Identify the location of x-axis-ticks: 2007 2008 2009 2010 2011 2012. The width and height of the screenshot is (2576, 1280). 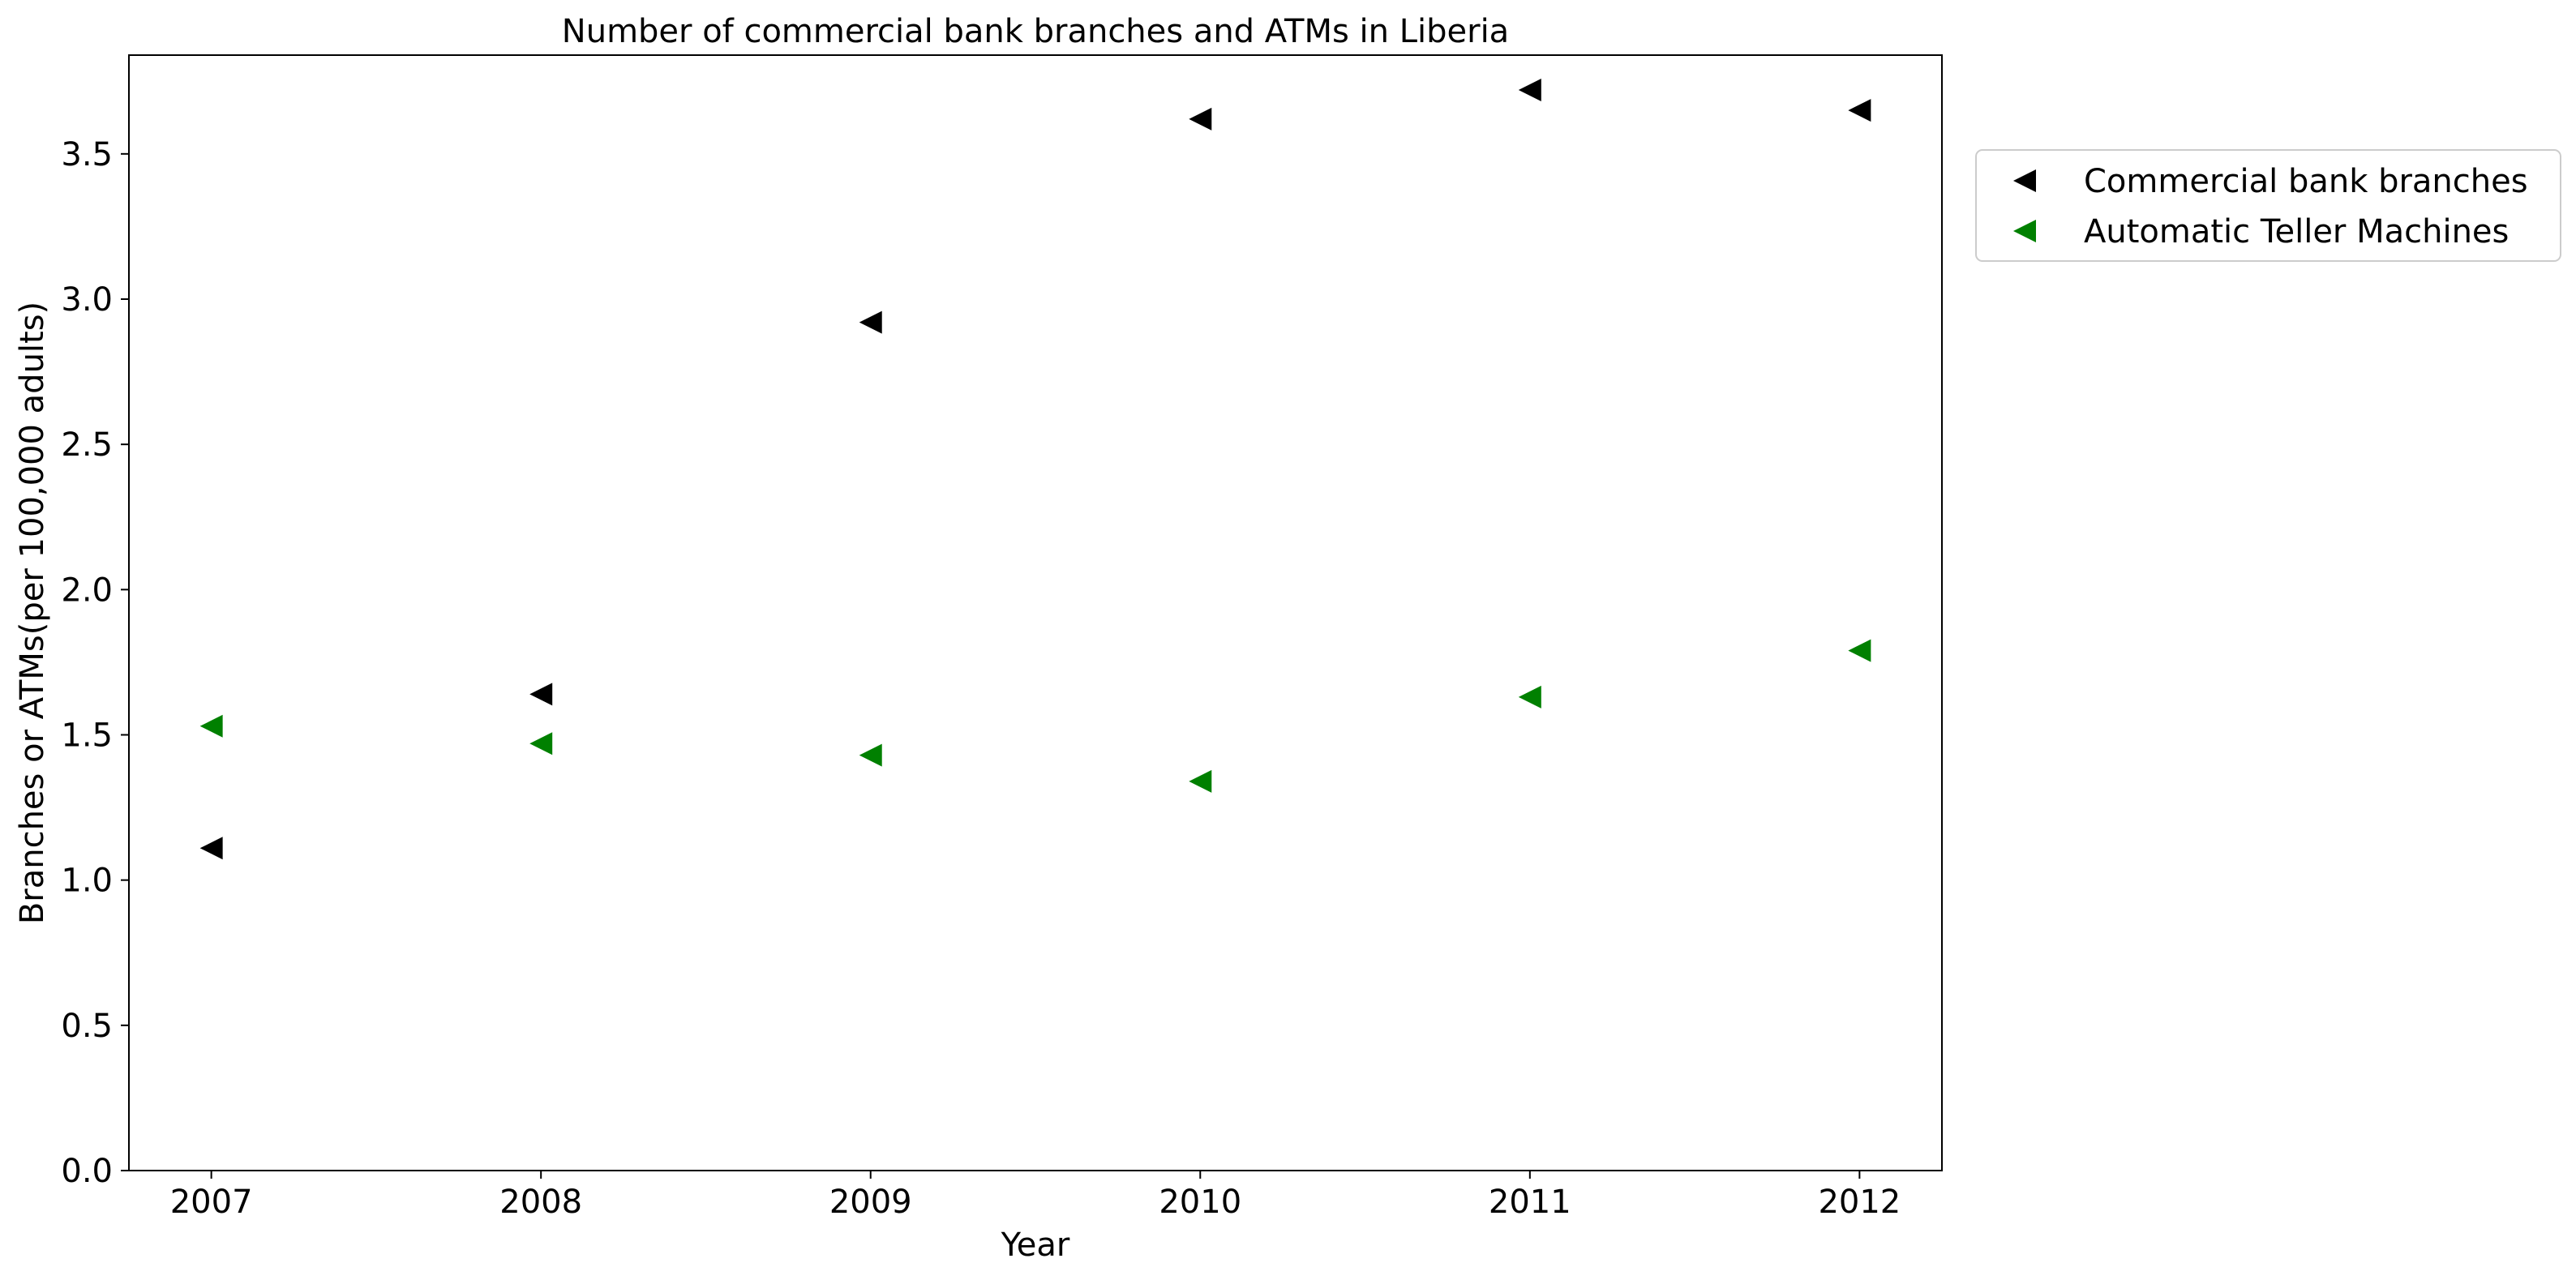
(1035, 1196).